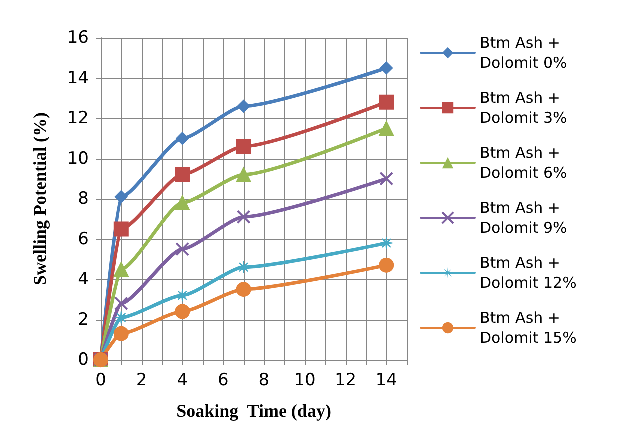  I want to click on legend-label: Btm Ash + Dolomit 12%, so click(528, 273).